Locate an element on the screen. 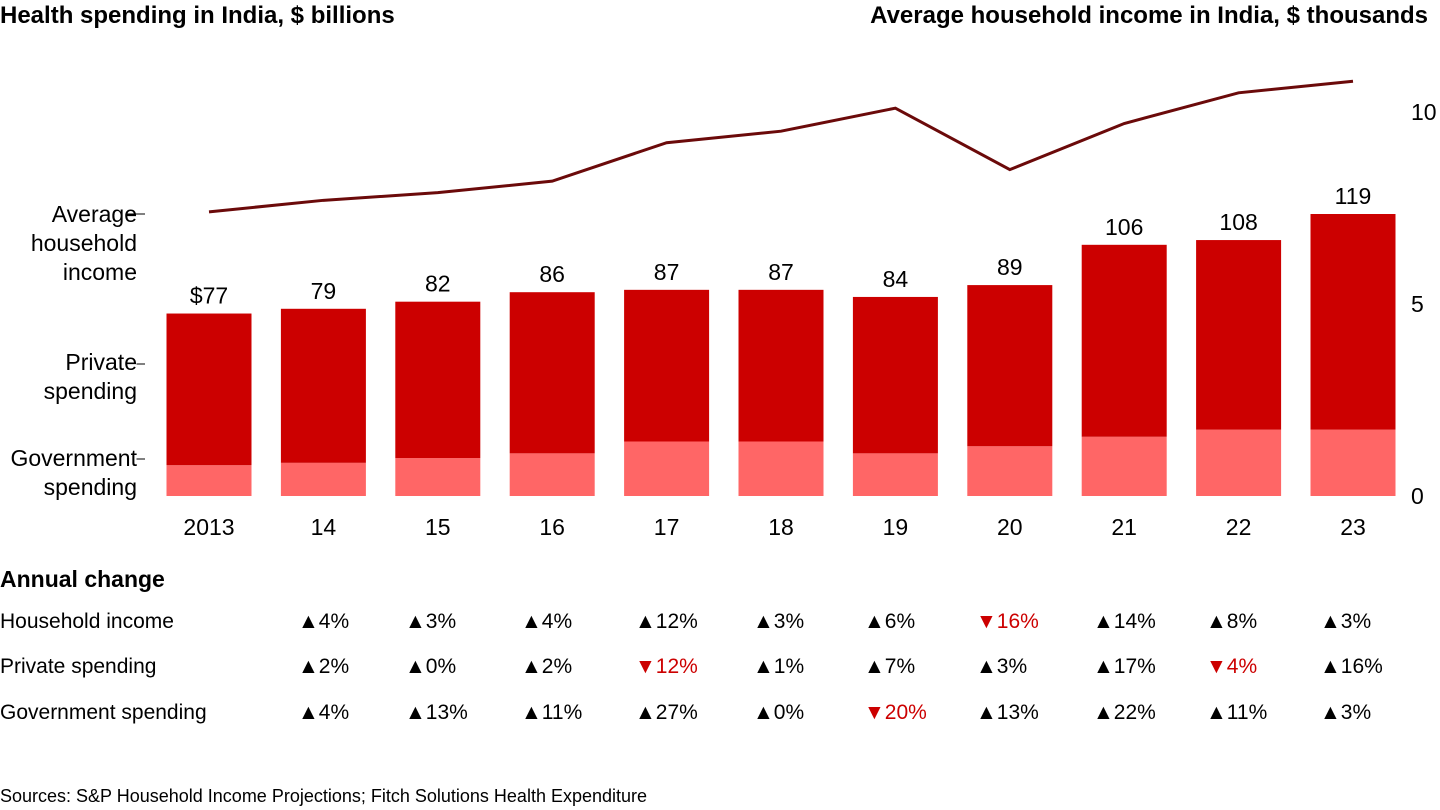  annual-change-cell: ▼20% is located at coordinates (895, 712).